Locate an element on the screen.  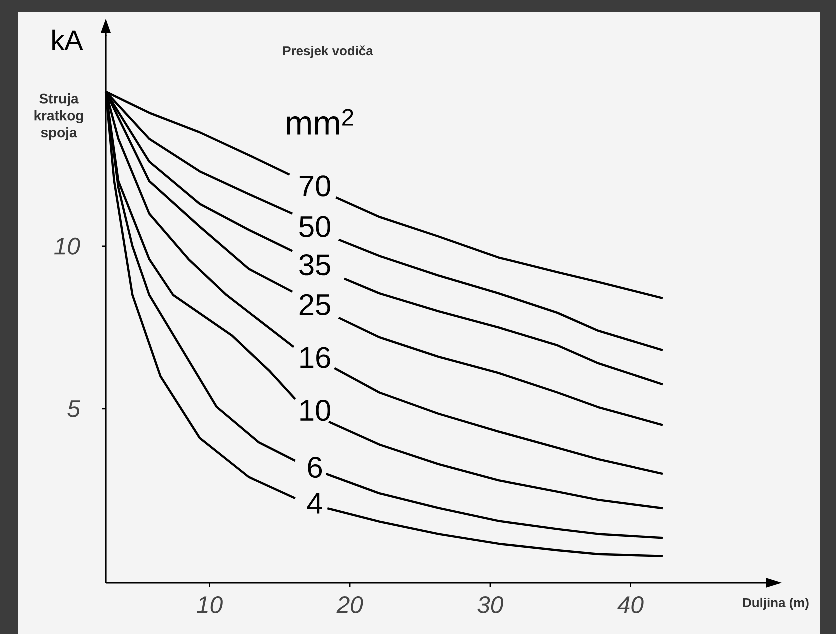
y-axis-title: Struja kratkog spoja is located at coordinates (59, 117).